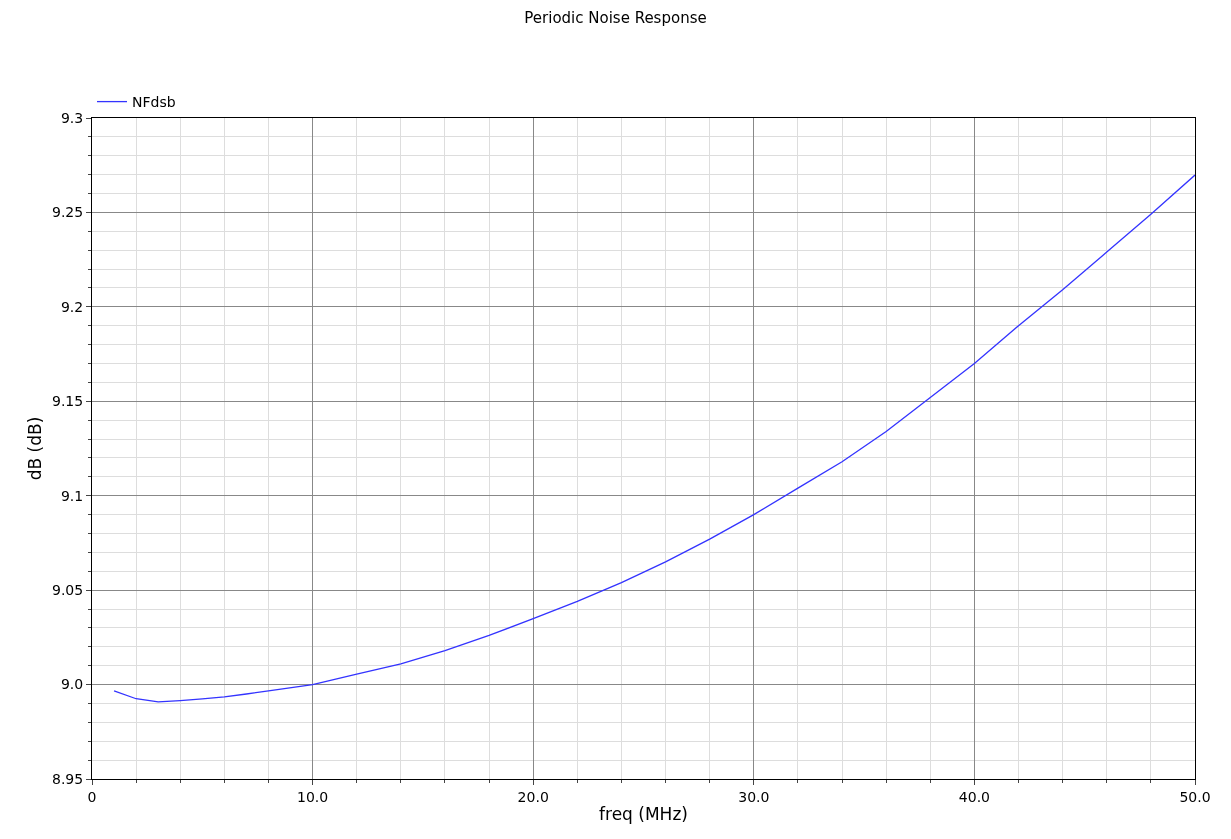 This screenshot has width=1231, height=839. What do you see at coordinates (615, 18) in the screenshot?
I see `chart-title: Periodic Noise Response` at bounding box center [615, 18].